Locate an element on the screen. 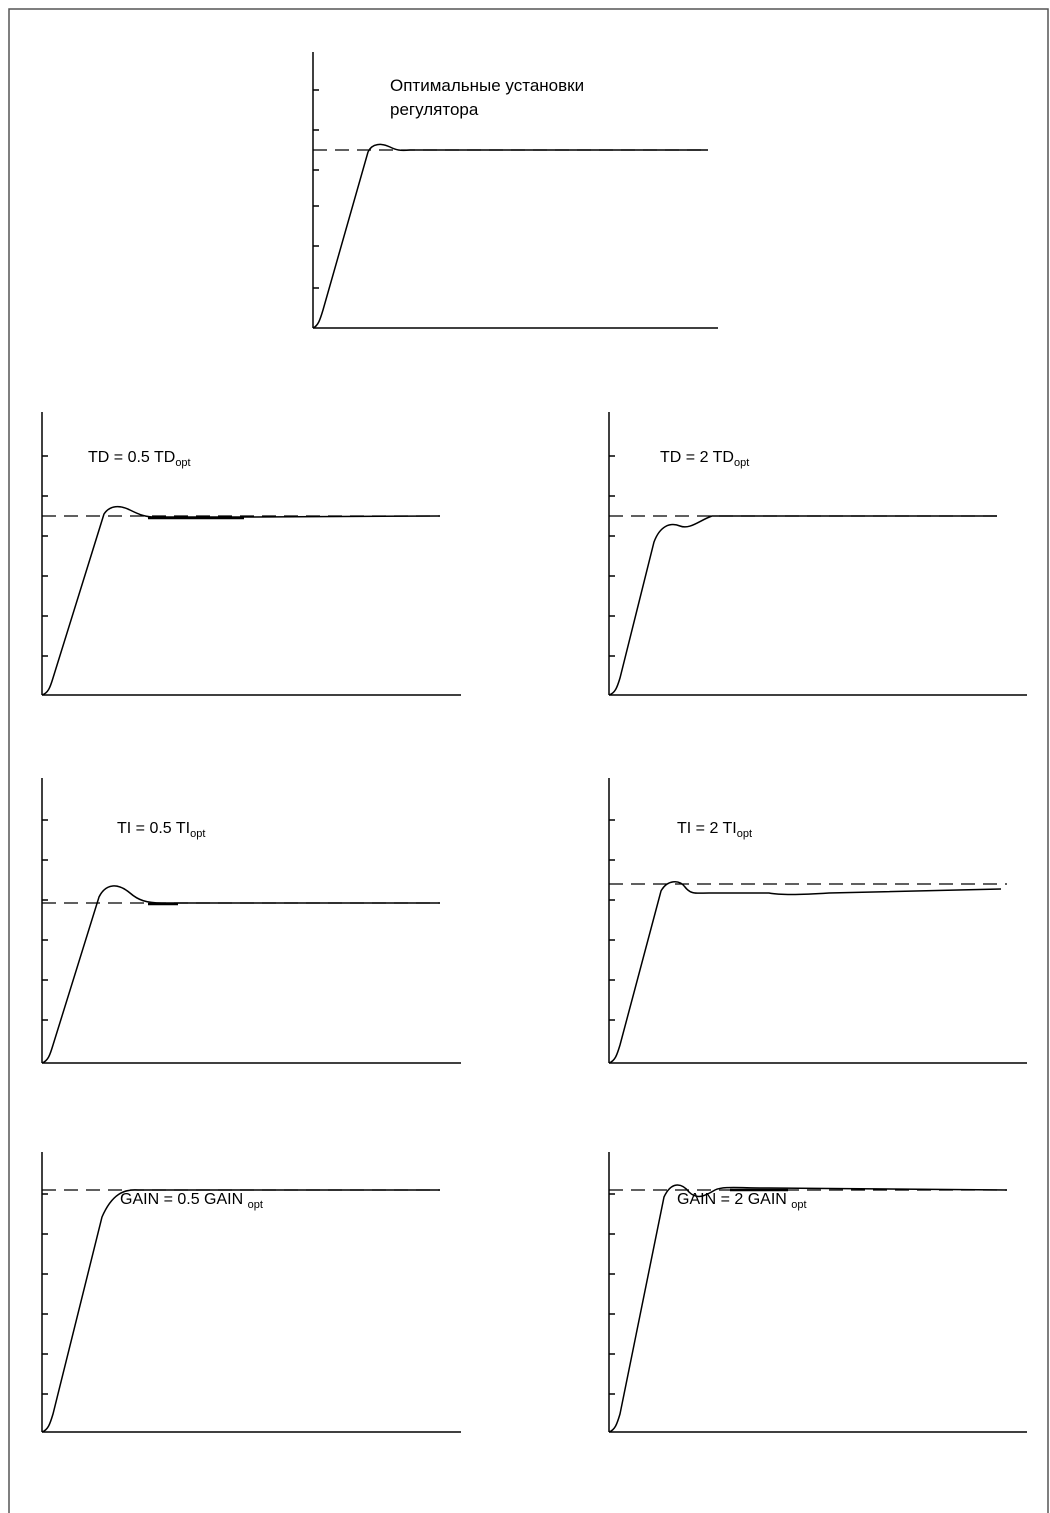 The width and height of the screenshot is (1050, 1513). panel-td-half: TD = 0.5 TDopt is located at coordinates (251, 554).